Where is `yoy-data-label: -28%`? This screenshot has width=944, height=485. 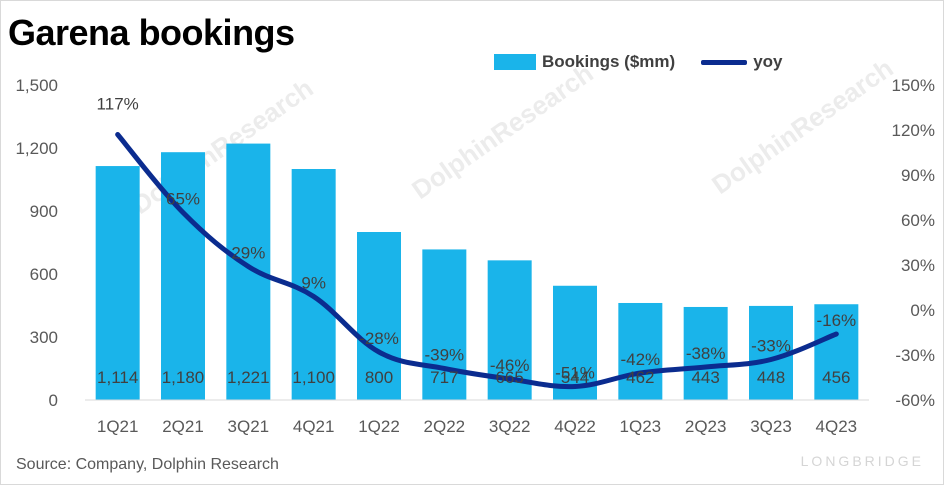
yoy-data-label: -28% is located at coordinates (379, 338).